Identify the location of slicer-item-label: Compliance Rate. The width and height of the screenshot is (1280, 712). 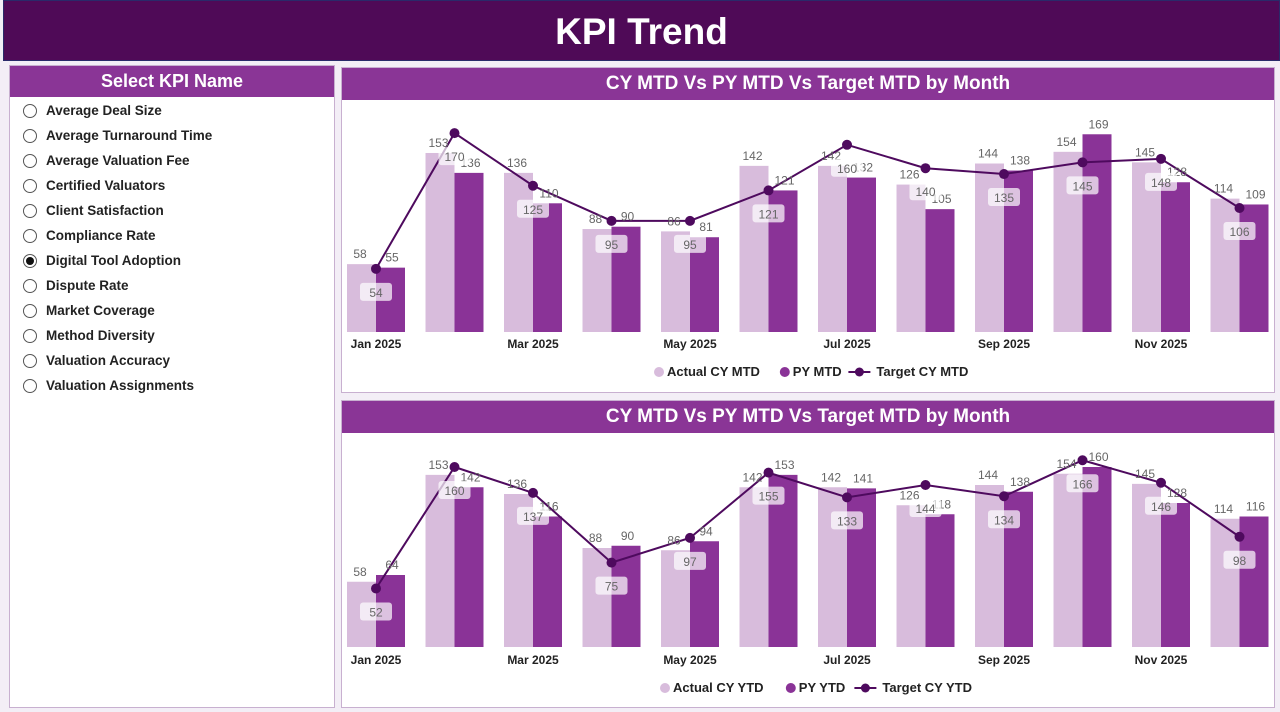
(101, 235).